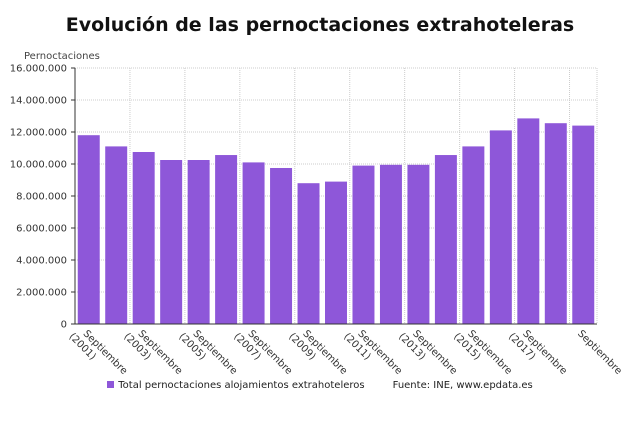 This screenshot has height=431, width=640. What do you see at coordinates (111, 384) in the screenshot?
I see `legend-swatch` at bounding box center [111, 384].